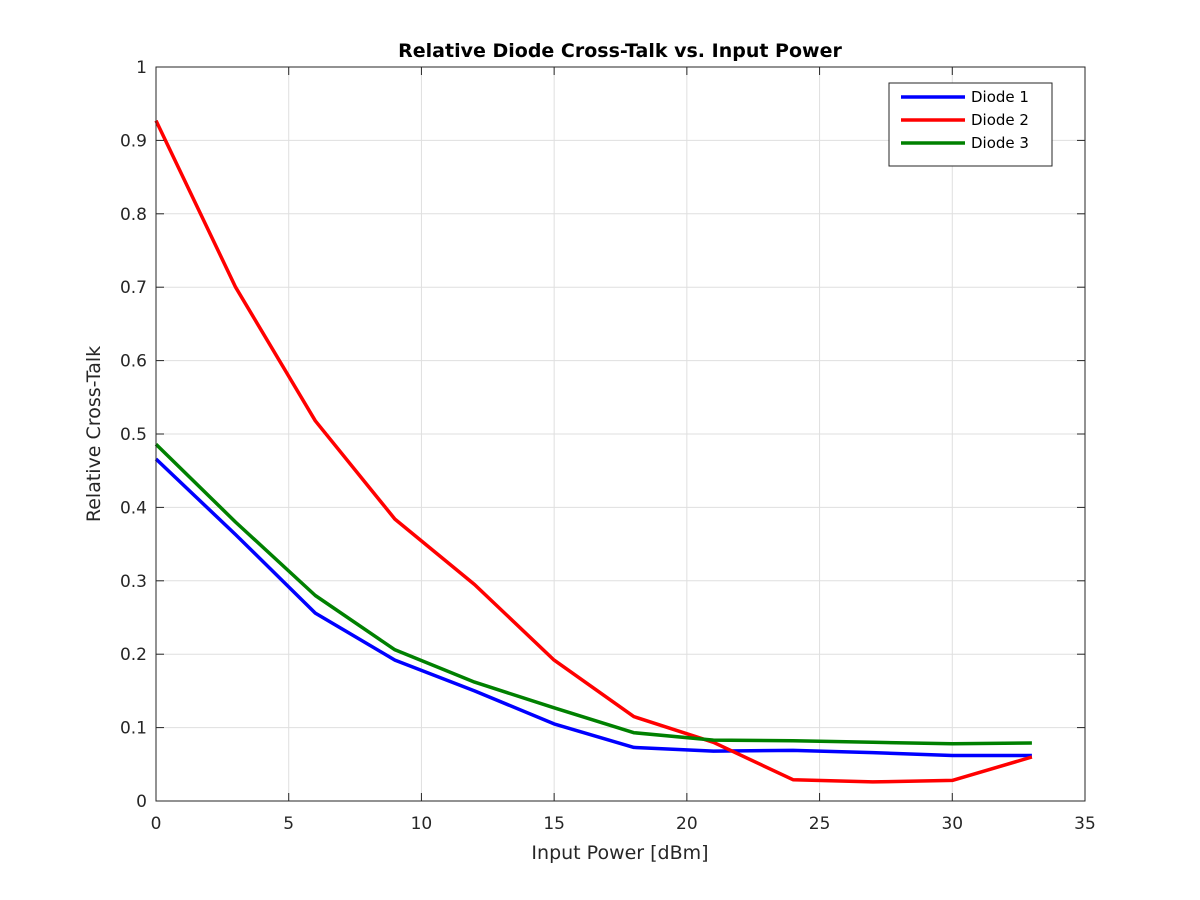  I want to click on y-tick-label: 0.8, so click(133, 215).